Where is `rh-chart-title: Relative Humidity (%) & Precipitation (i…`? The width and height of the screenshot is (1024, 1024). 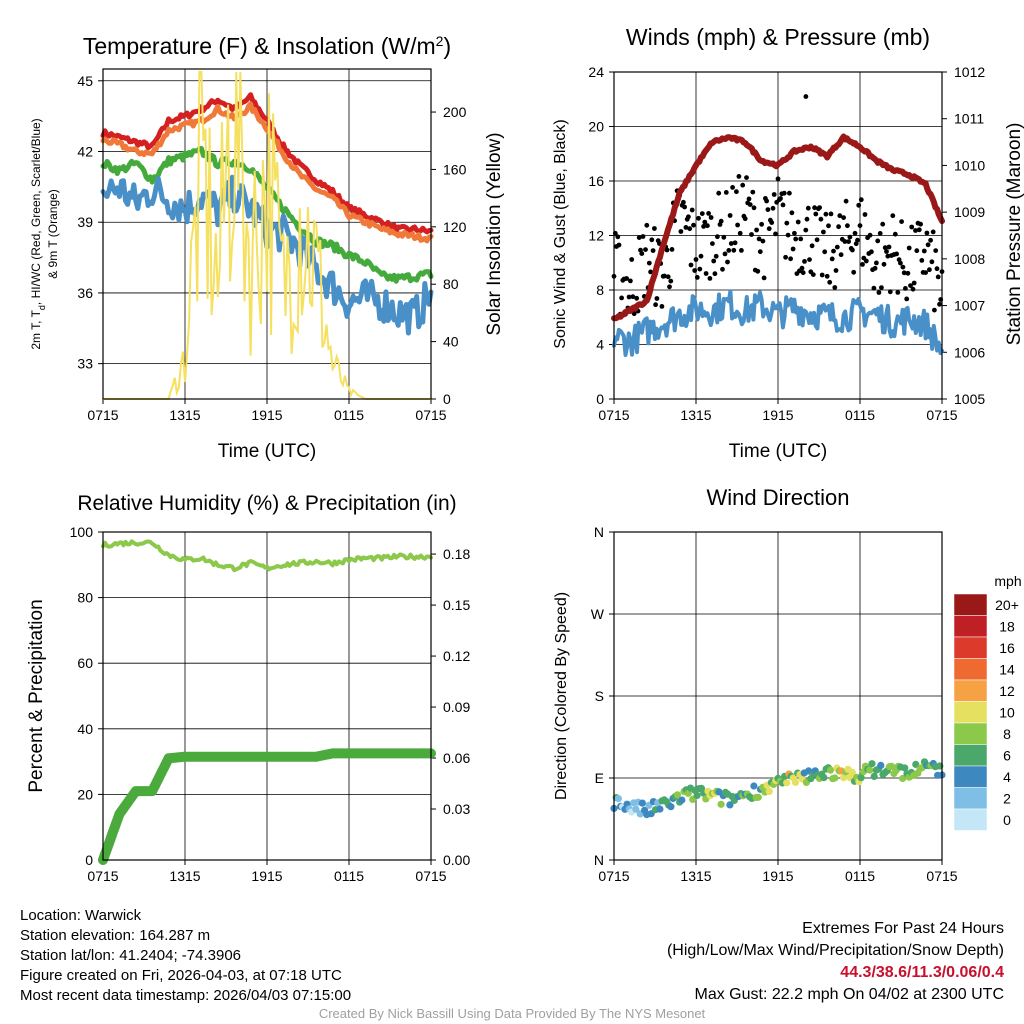 rh-chart-title: Relative Humidity (%) & Precipitation (i… is located at coordinates (266, 503).